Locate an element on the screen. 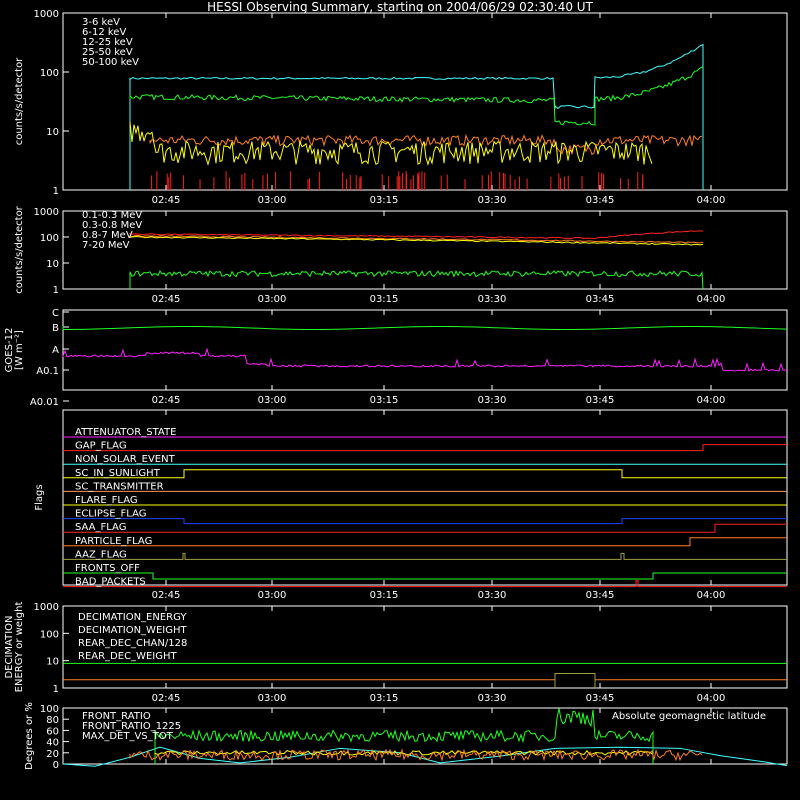  y-axis-label: Flags is located at coordinates (39, 497).